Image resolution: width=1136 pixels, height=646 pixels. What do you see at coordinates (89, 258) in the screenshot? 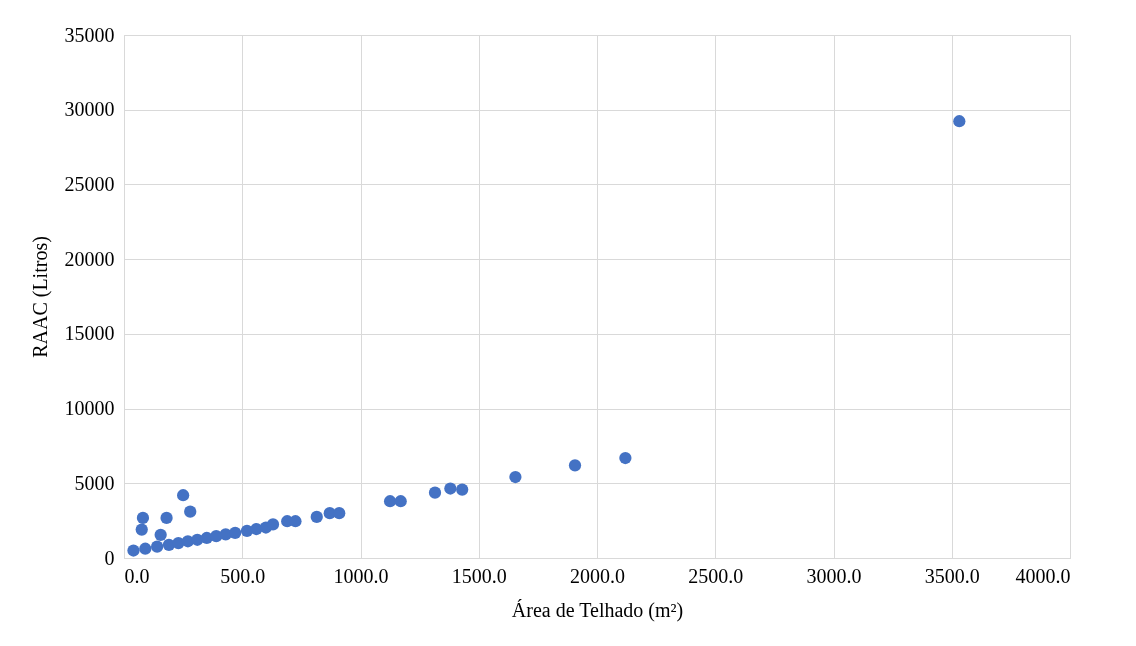
I see `y-tick-label: 20000` at bounding box center [89, 258].